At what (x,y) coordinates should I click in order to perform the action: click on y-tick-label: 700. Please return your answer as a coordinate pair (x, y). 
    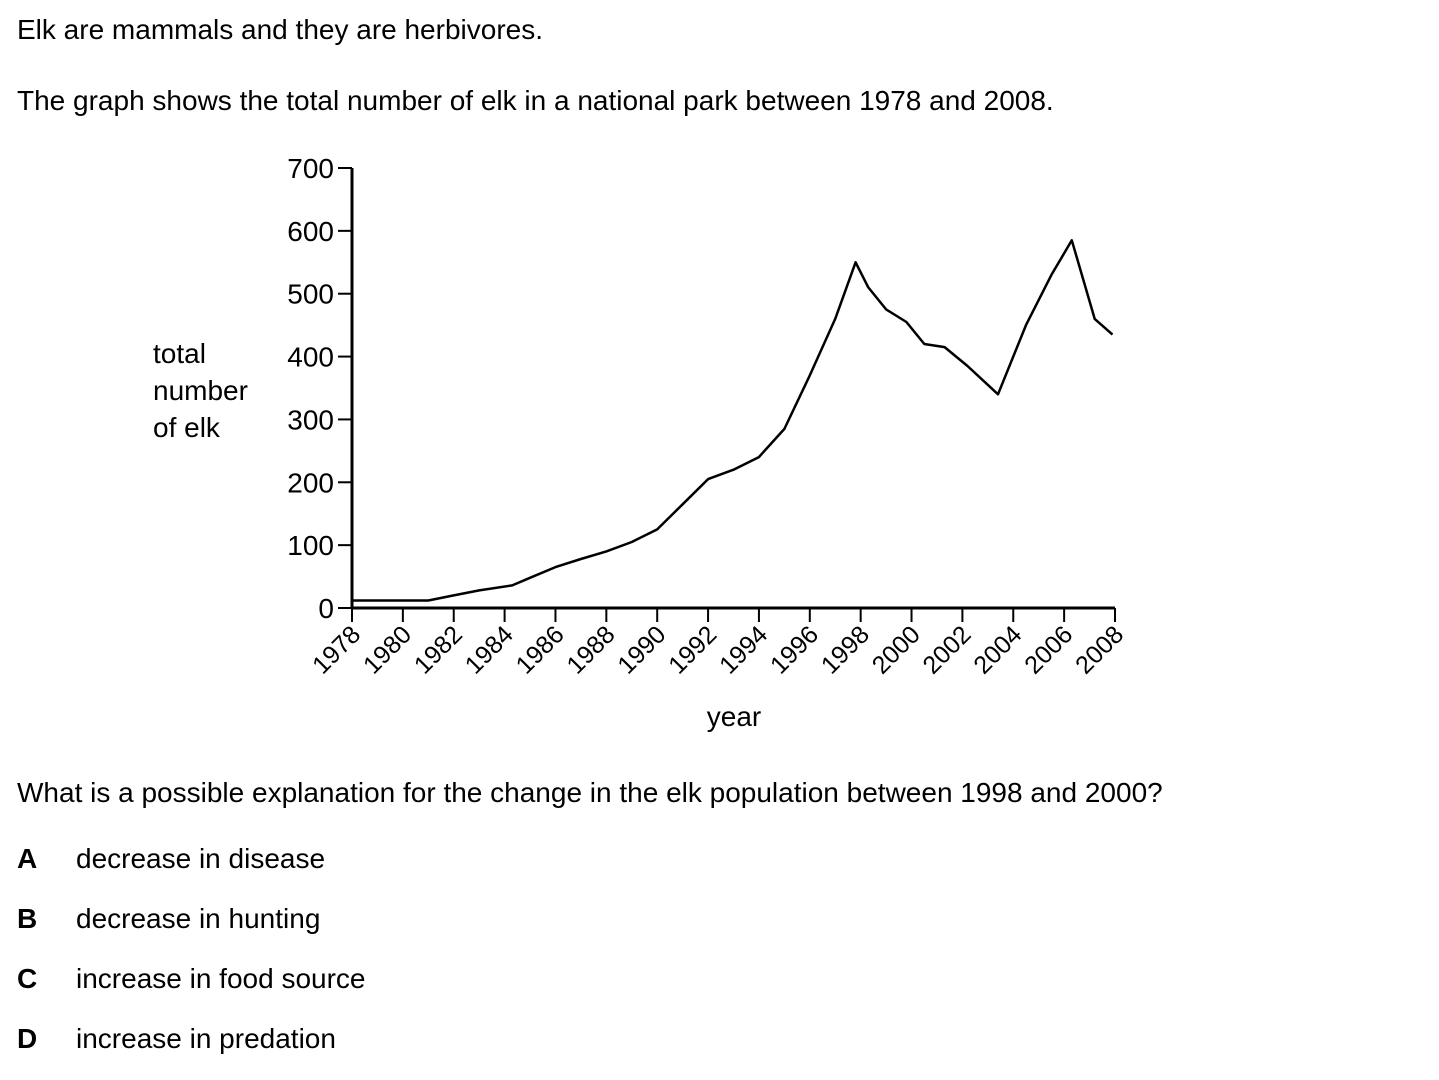
    Looking at the image, I should click on (310, 168).